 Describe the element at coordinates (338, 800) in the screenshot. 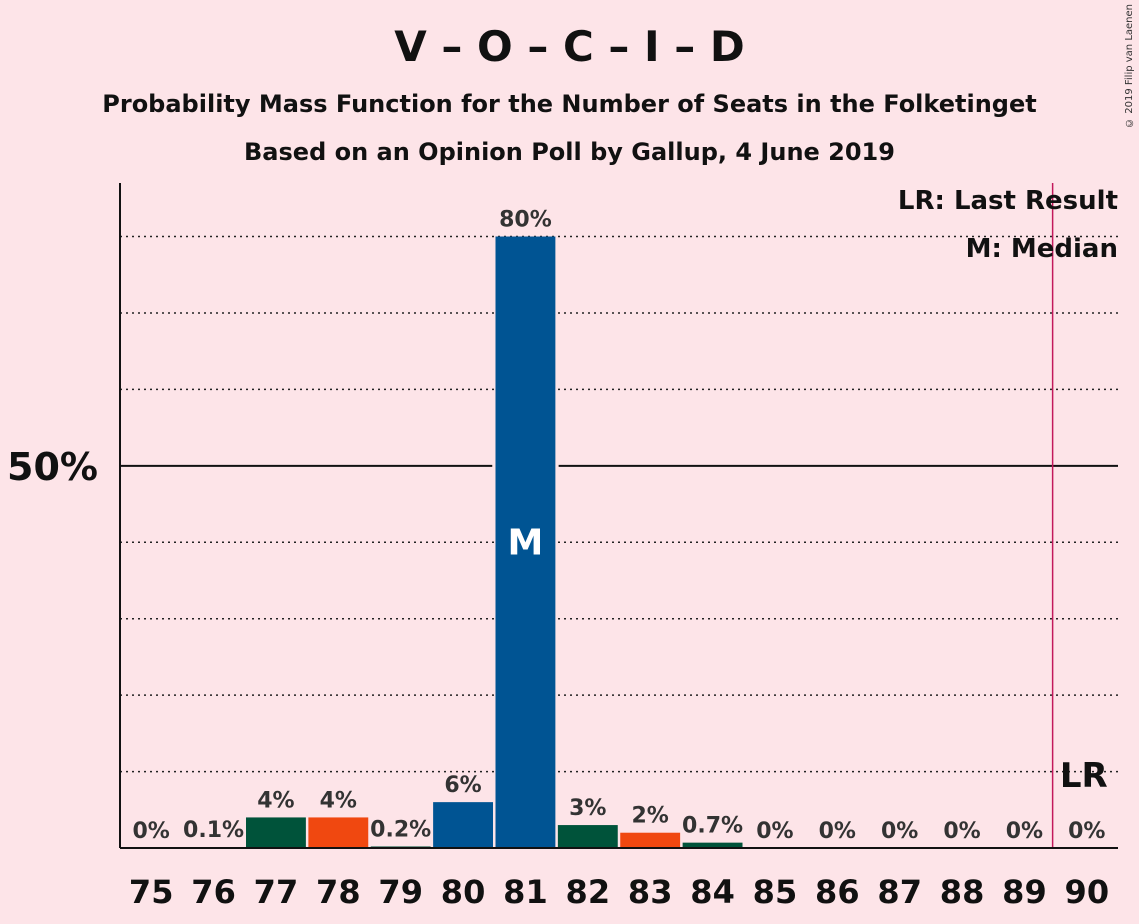

I see `value-label-78: 4%` at that location.